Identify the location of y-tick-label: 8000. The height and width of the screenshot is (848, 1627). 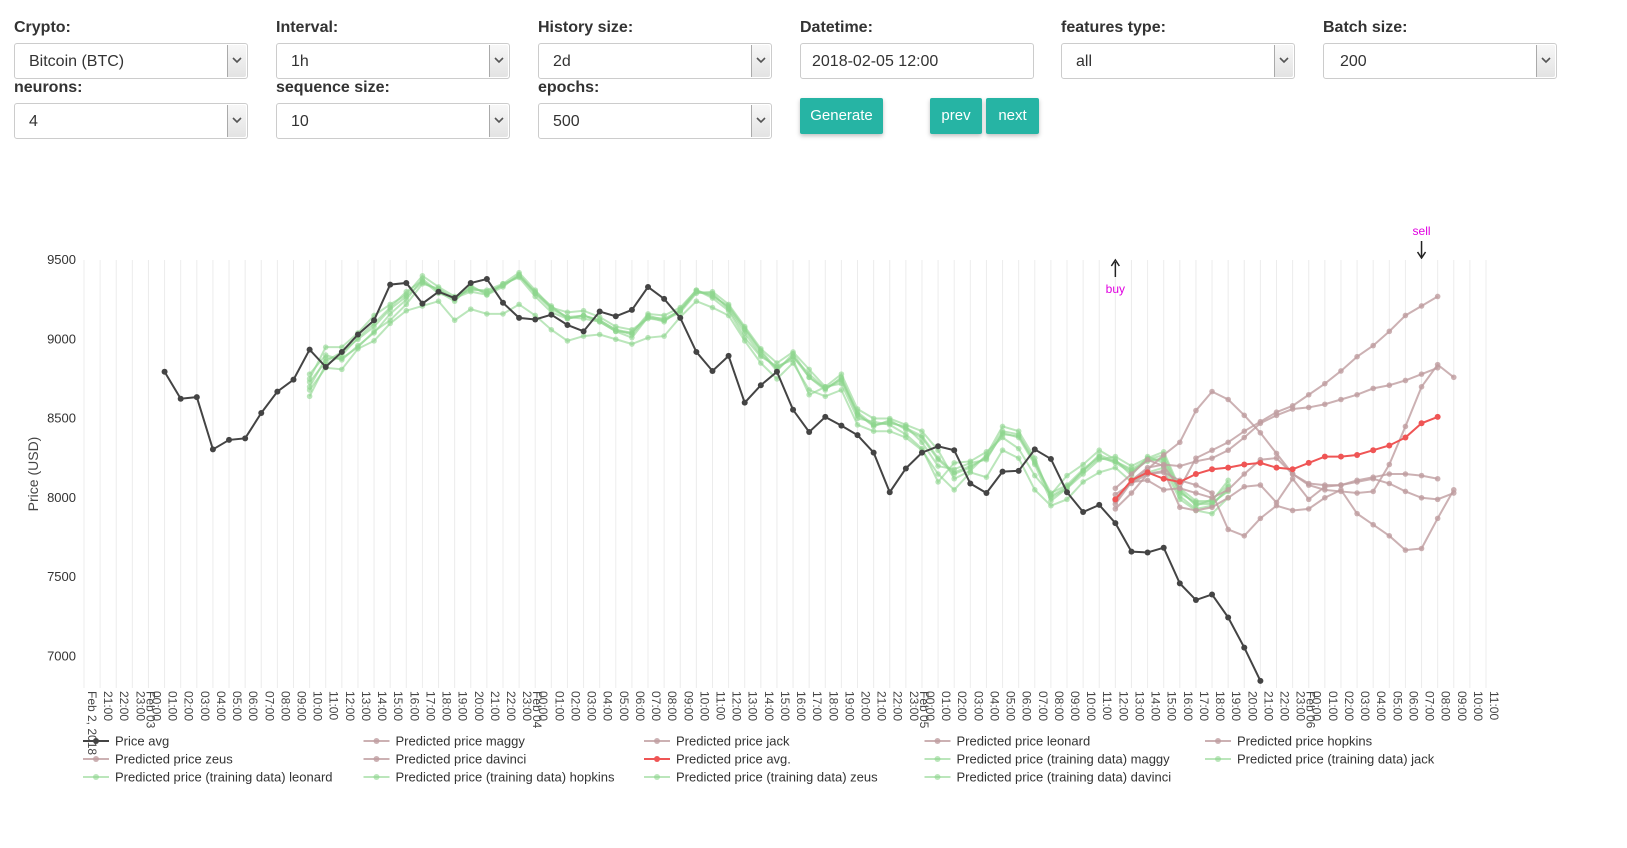
(61, 497).